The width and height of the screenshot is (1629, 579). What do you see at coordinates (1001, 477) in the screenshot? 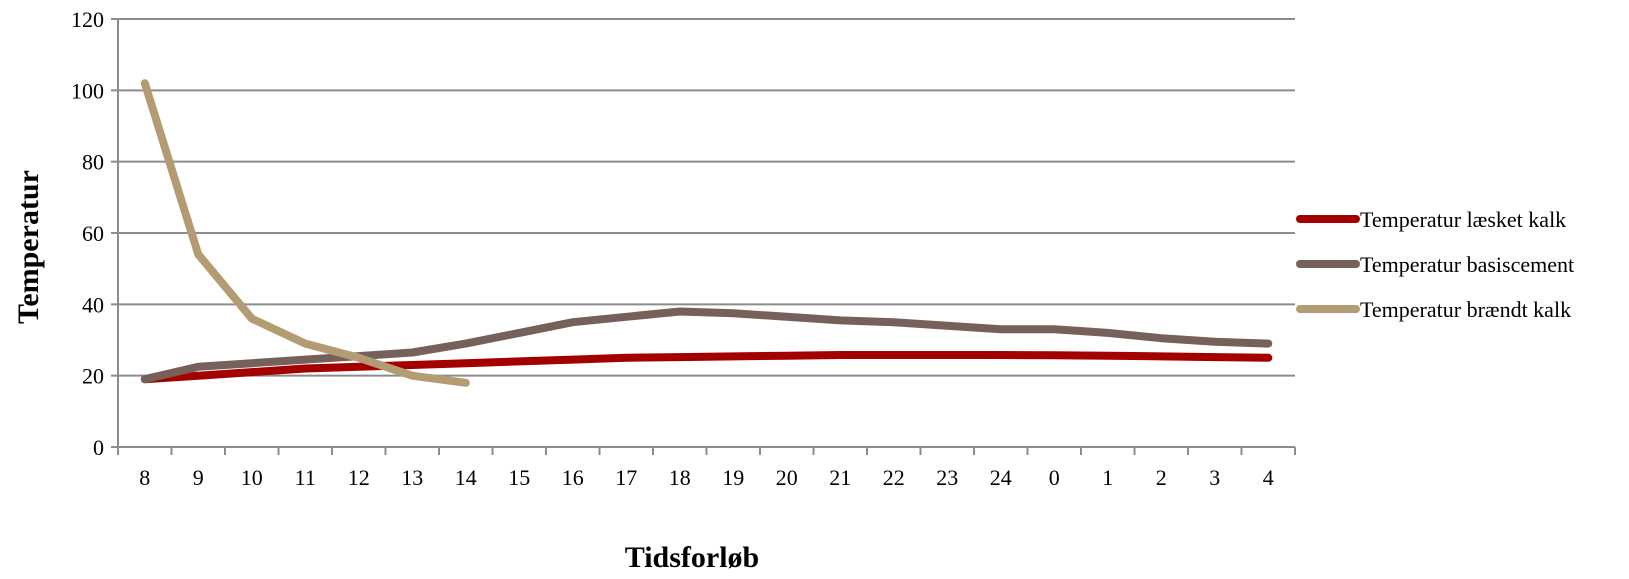
I see `x-tick-label: 24` at bounding box center [1001, 477].